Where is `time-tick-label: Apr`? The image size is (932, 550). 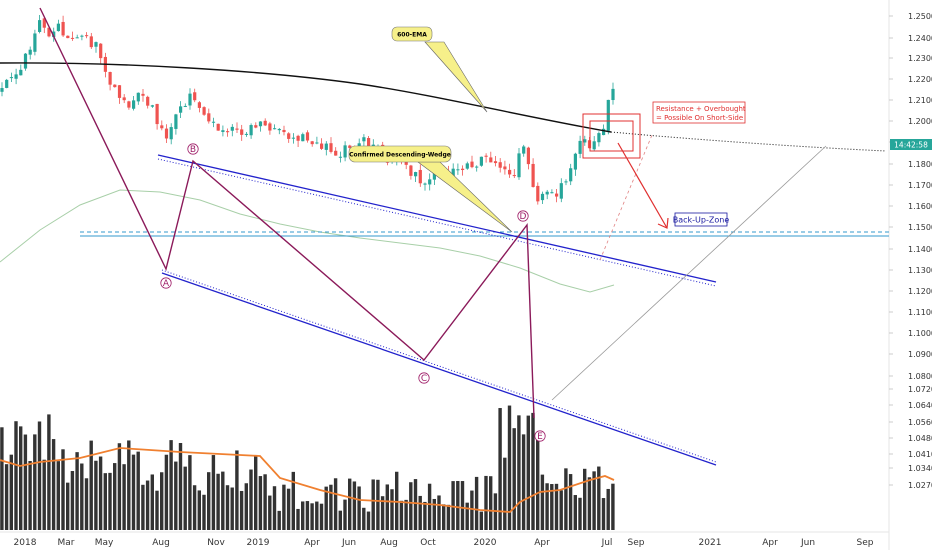 time-tick-label: Apr is located at coordinates (770, 543).